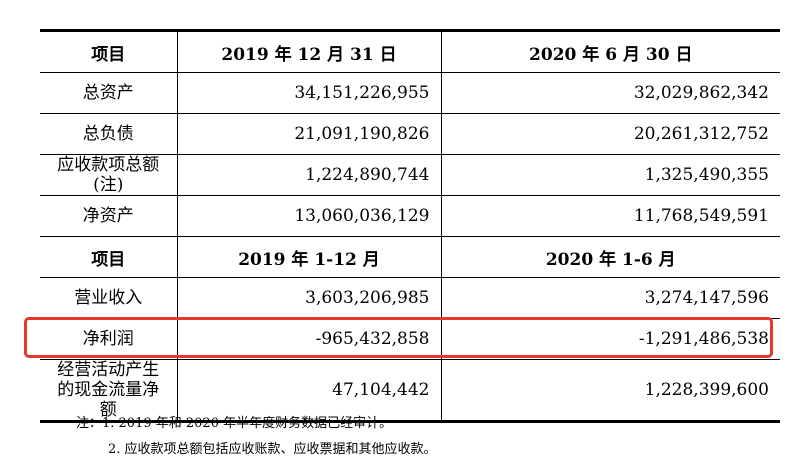 This screenshot has width=794, height=465. I want to click on table-header-row: 项目 2019 年 12 月 31 日 2020 年 6 月 30 日, so click(410, 51).